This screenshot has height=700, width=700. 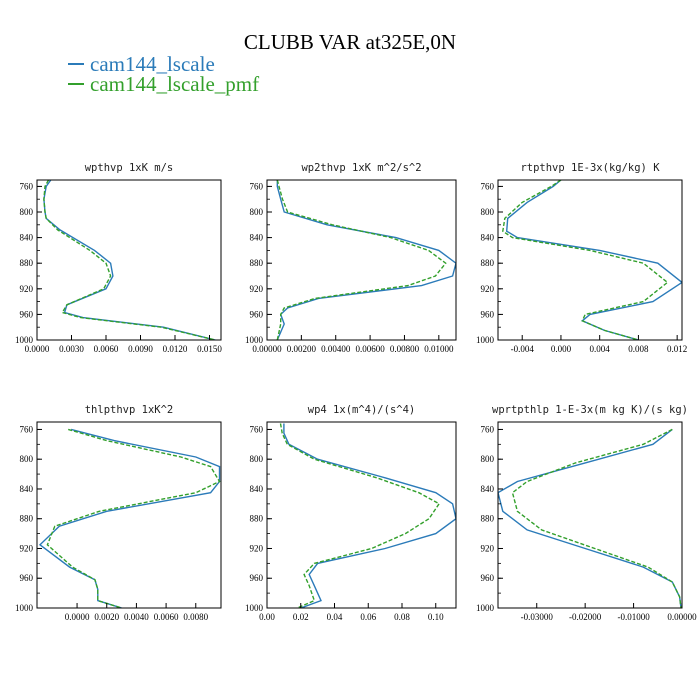 What do you see at coordinates (136, 617) in the screenshot?
I see `x-tick-label: 0.0040` at bounding box center [136, 617].